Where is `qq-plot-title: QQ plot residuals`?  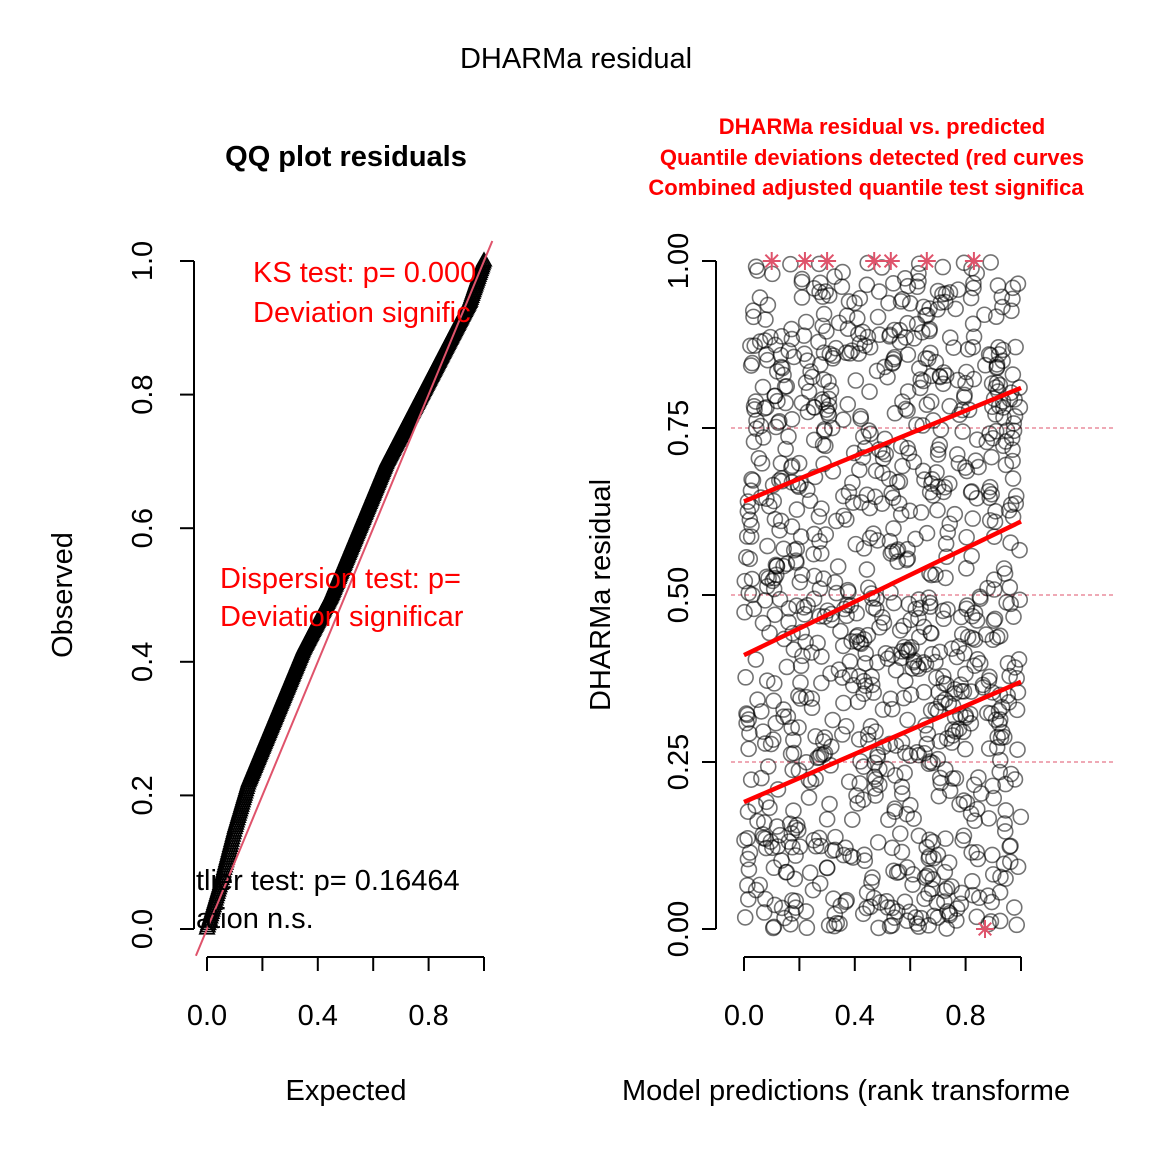 qq-plot-title: QQ plot residuals is located at coordinates (346, 157).